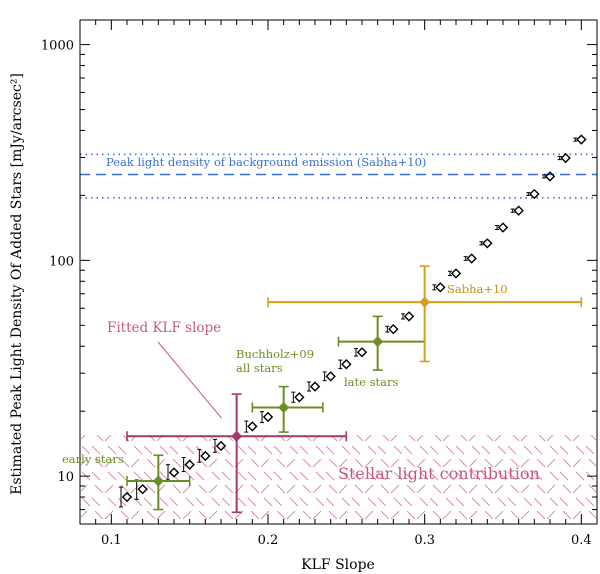  What do you see at coordinates (61, 261) in the screenshot?
I see `y-tick-label: 100` at bounding box center [61, 261].